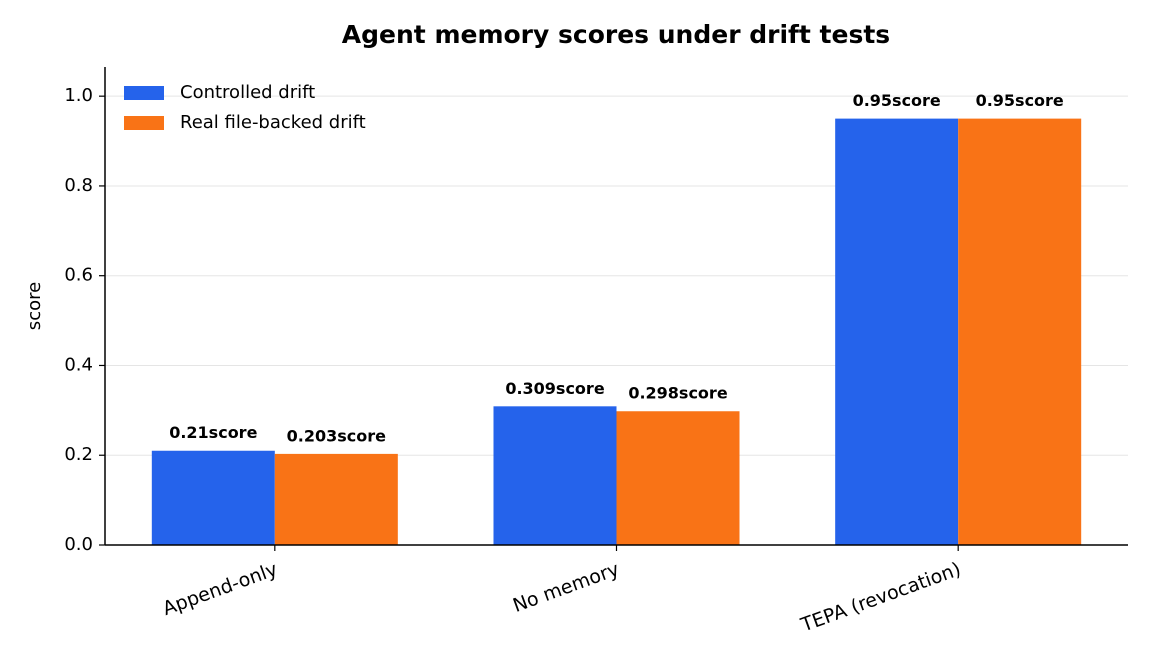 Image resolution: width=1152 pixels, height=672 pixels. I want to click on value-label: 0.298score, so click(678, 393).